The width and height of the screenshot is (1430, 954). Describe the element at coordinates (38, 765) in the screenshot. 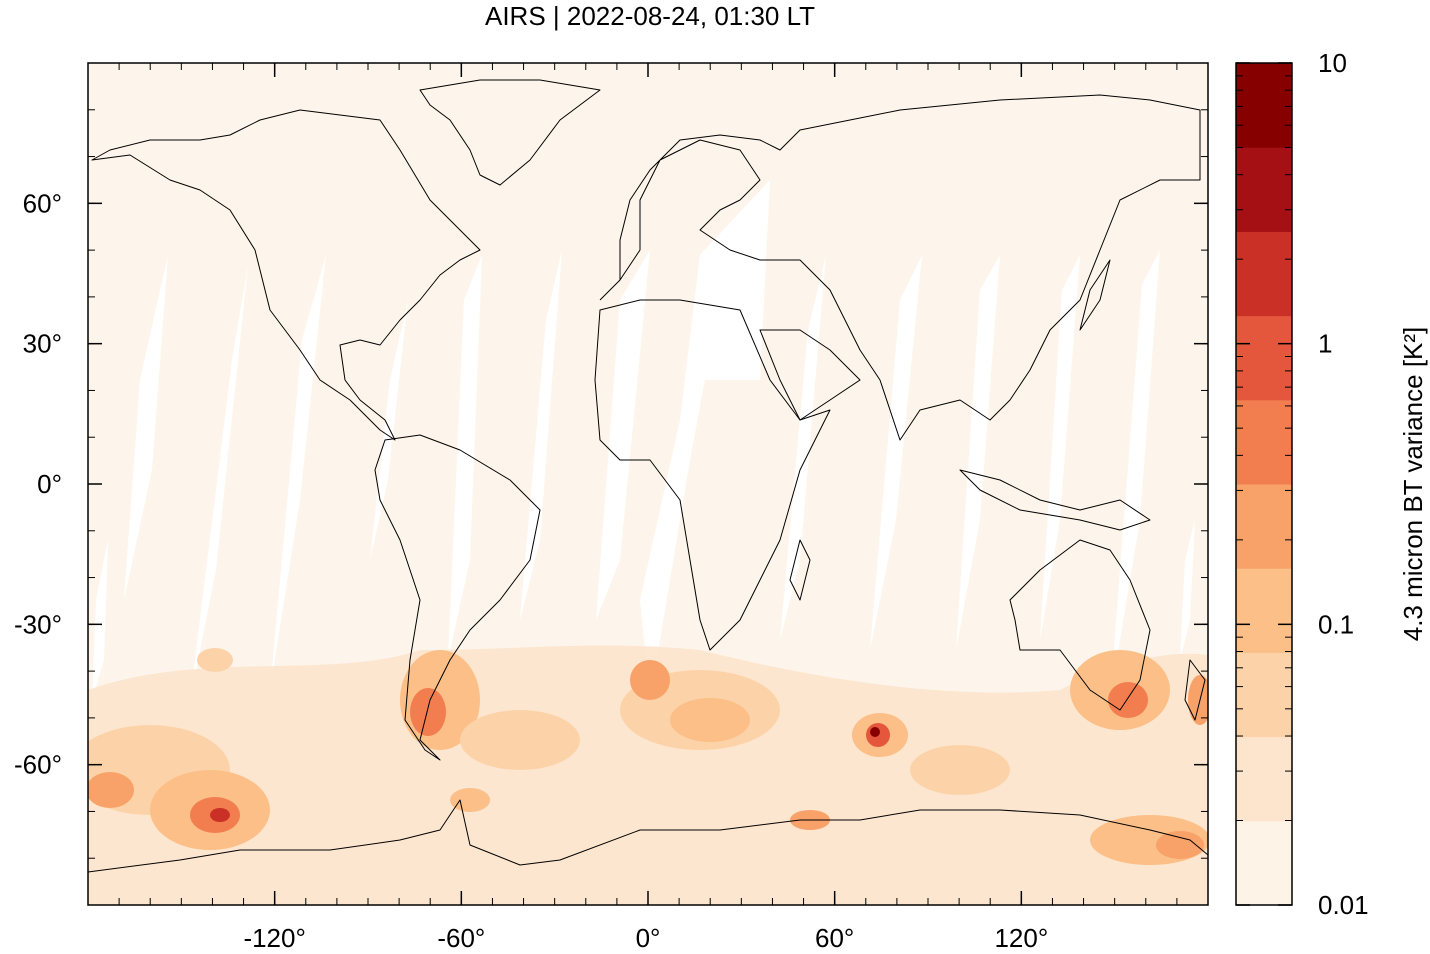

I see `y-tick-label: -60°` at that location.